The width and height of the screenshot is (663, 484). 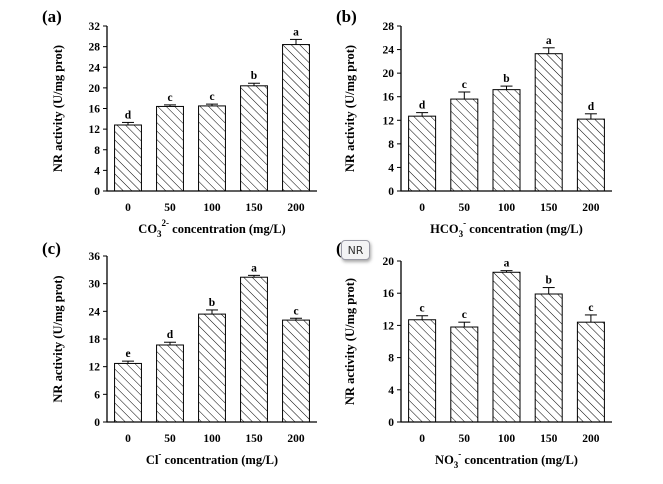 I want to click on x-axis-title: NO3- concentration (mg/L), so click(x=506, y=459).